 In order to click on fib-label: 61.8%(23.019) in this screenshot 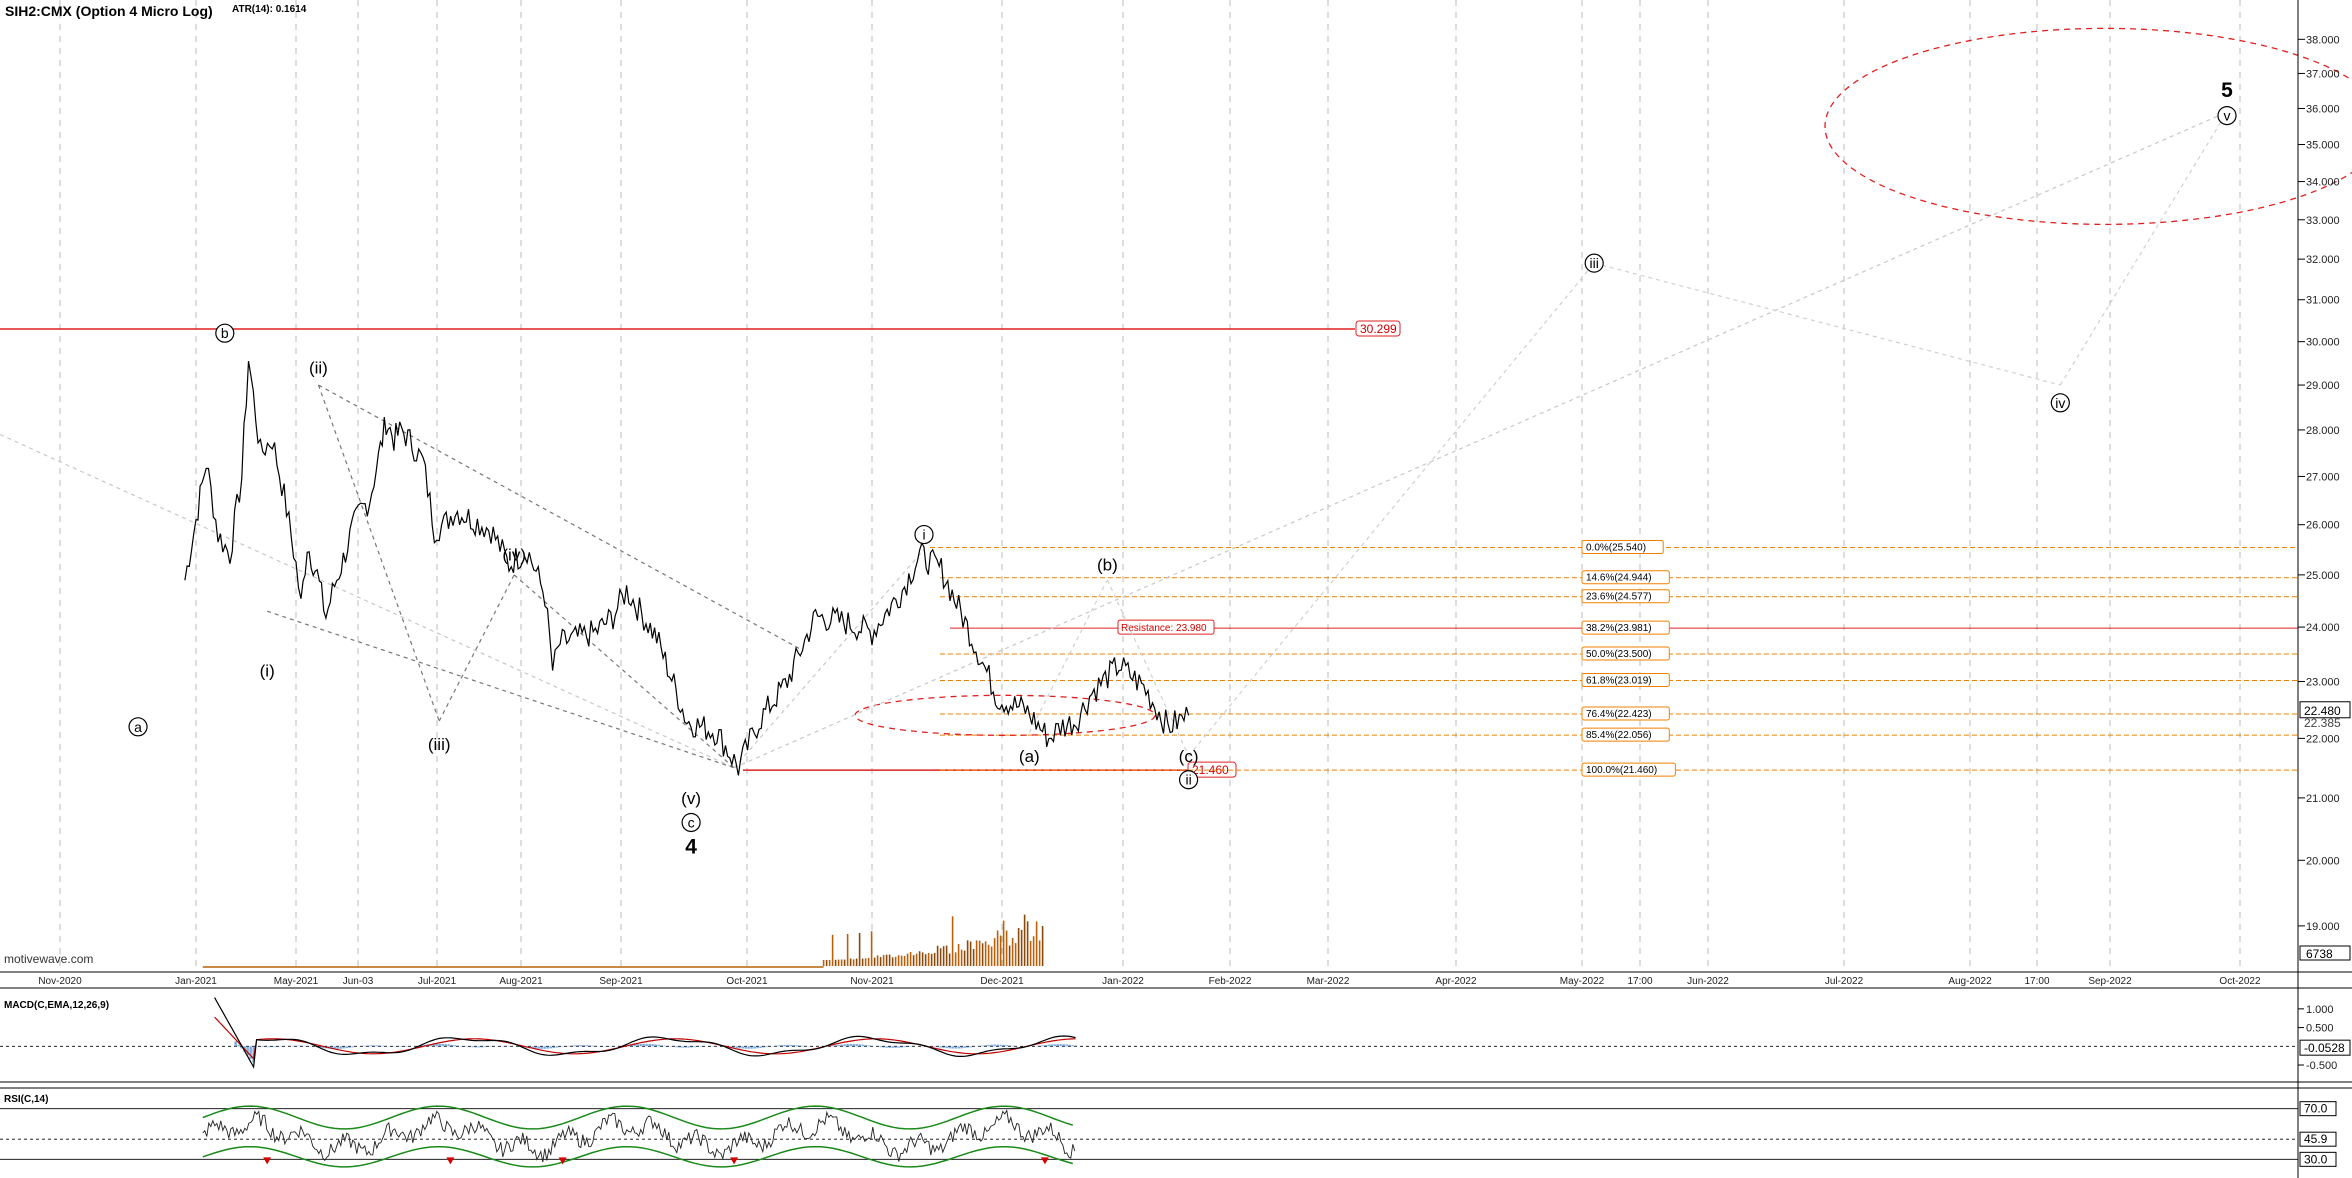, I will do `click(1619, 680)`.